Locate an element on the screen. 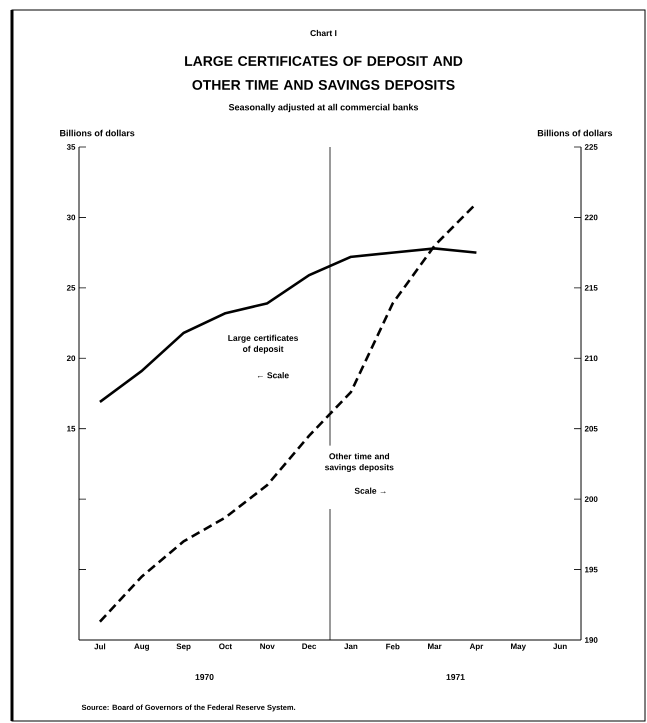 The width and height of the screenshot is (647, 723). text: Chart I is located at coordinates (323, 33).